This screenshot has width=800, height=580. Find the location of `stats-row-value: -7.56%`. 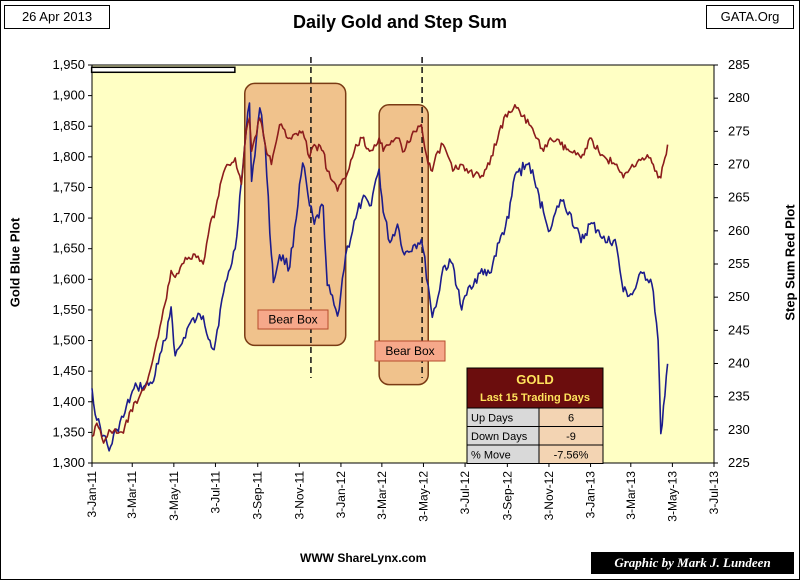

stats-row-value: -7.56% is located at coordinates (571, 456).